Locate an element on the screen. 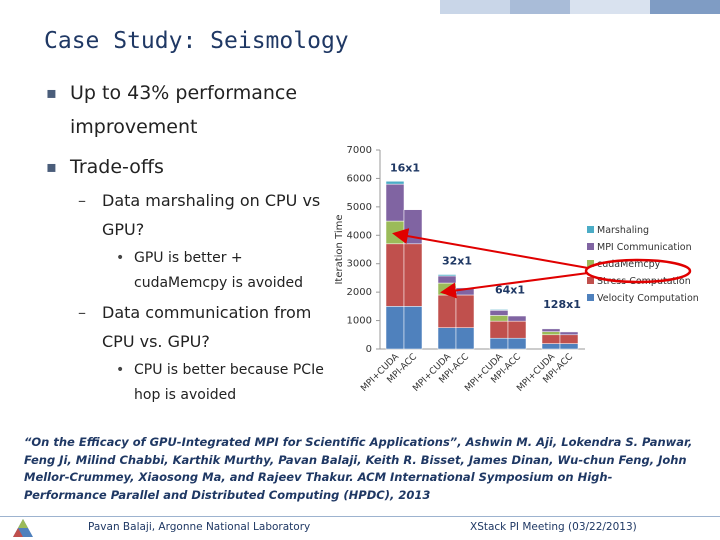 The image size is (720, 540). group-label: 32x1 is located at coordinates (457, 261).